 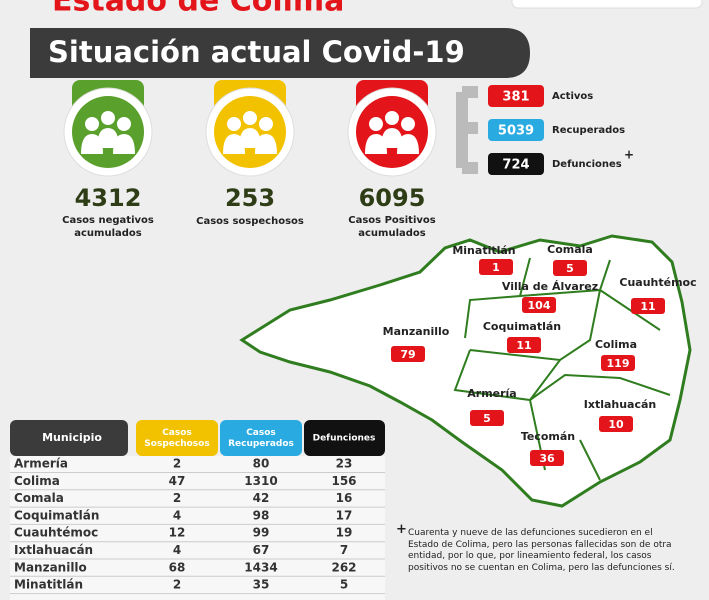 I want to click on municipality-value: 5, so click(x=570, y=268).